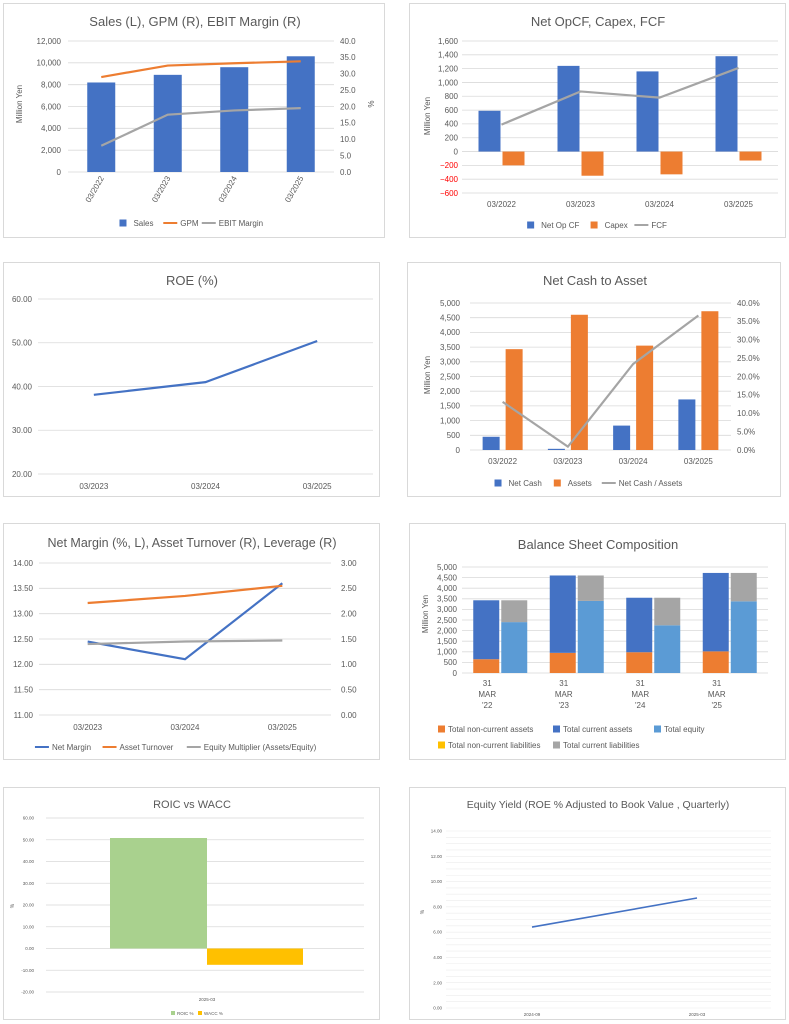 The image size is (789, 1024). I want to click on legend-label: Net Cash / Assets, so click(651, 483).